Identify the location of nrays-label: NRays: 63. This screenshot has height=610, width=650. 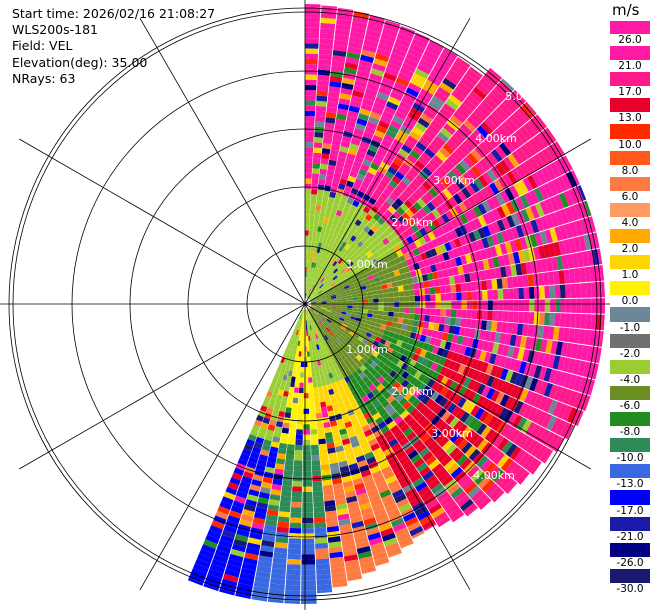
(44, 78).